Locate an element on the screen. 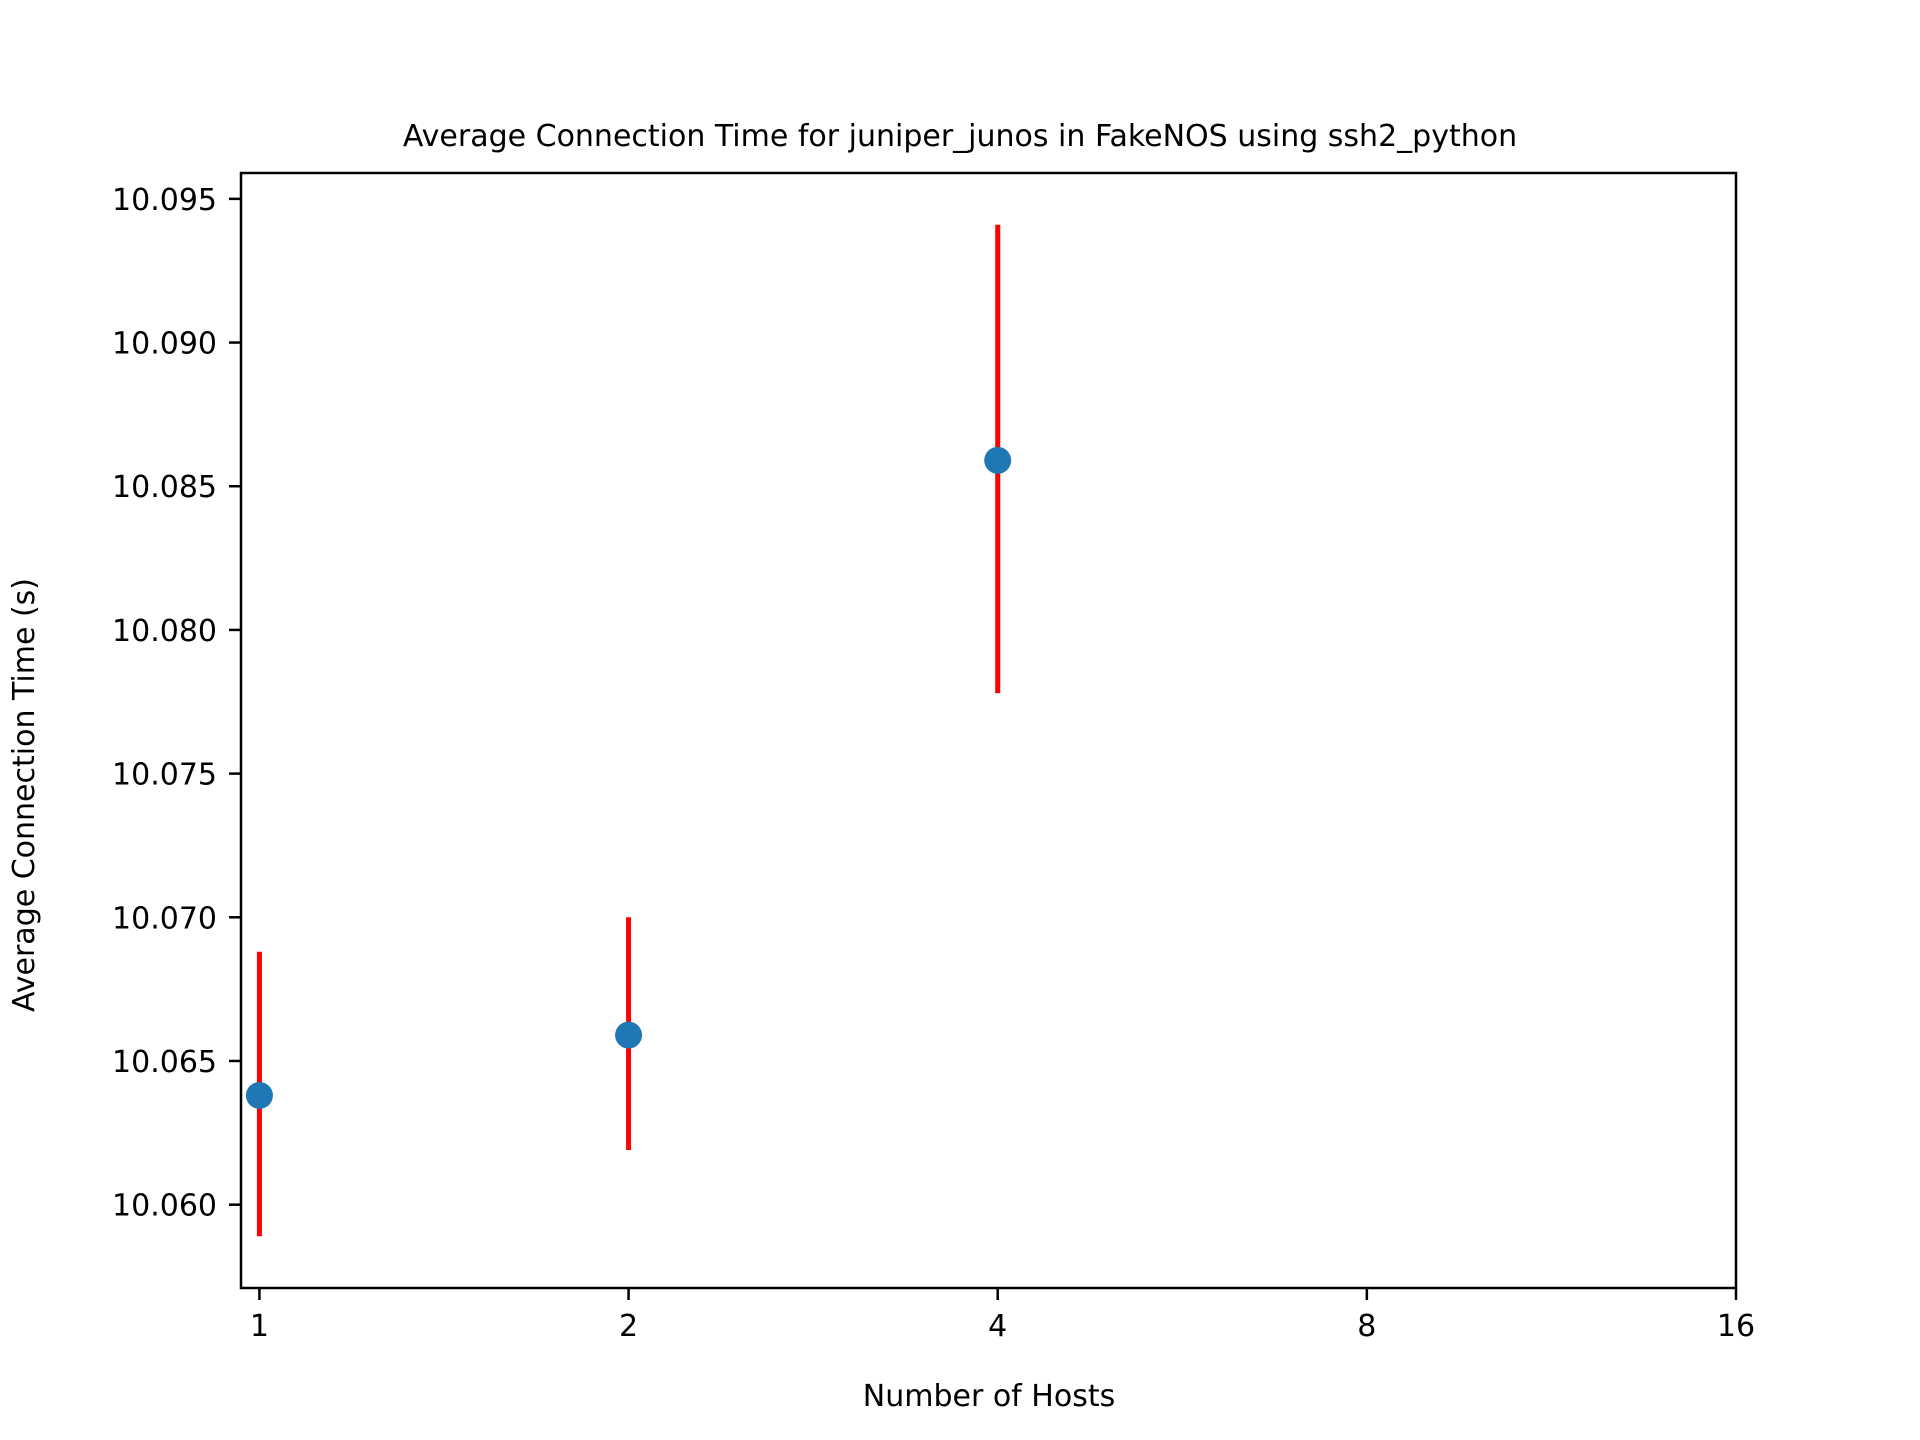 The image size is (1920, 1440). x-tick-label: 1 is located at coordinates (259, 1326).